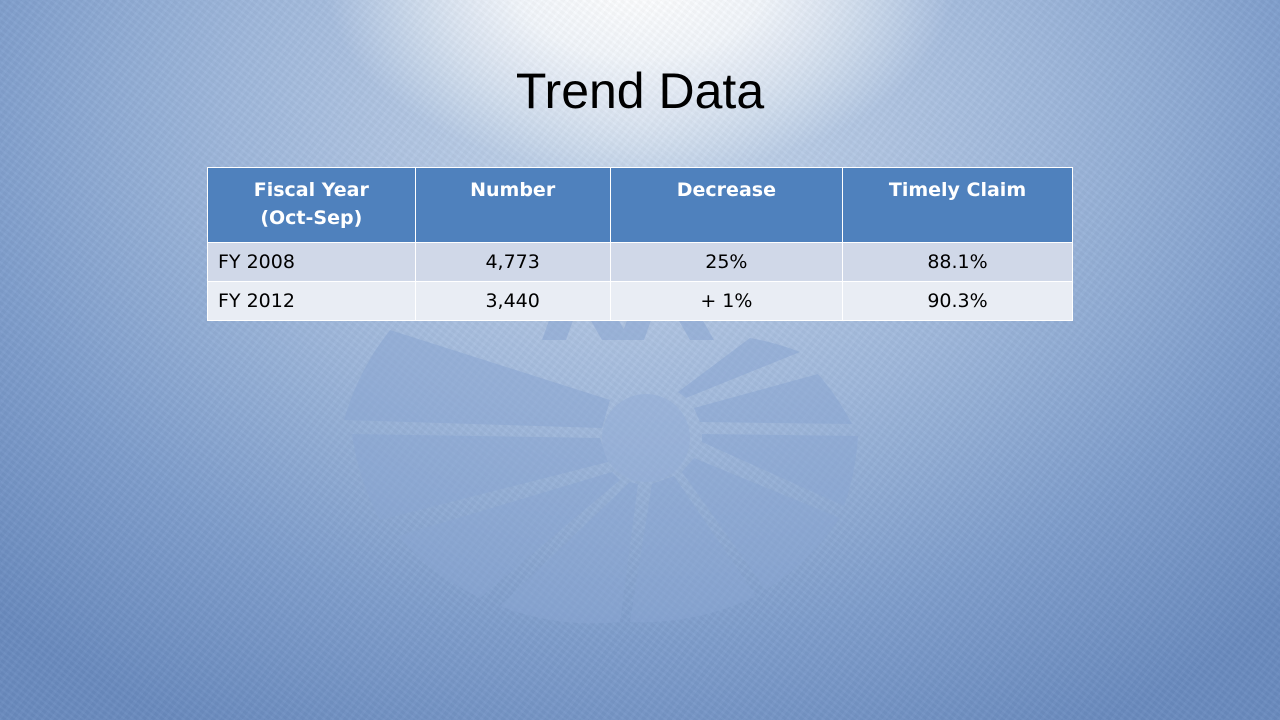  I want to click on header-fiscal-year-line1: Fiscal Year, so click(311, 190).